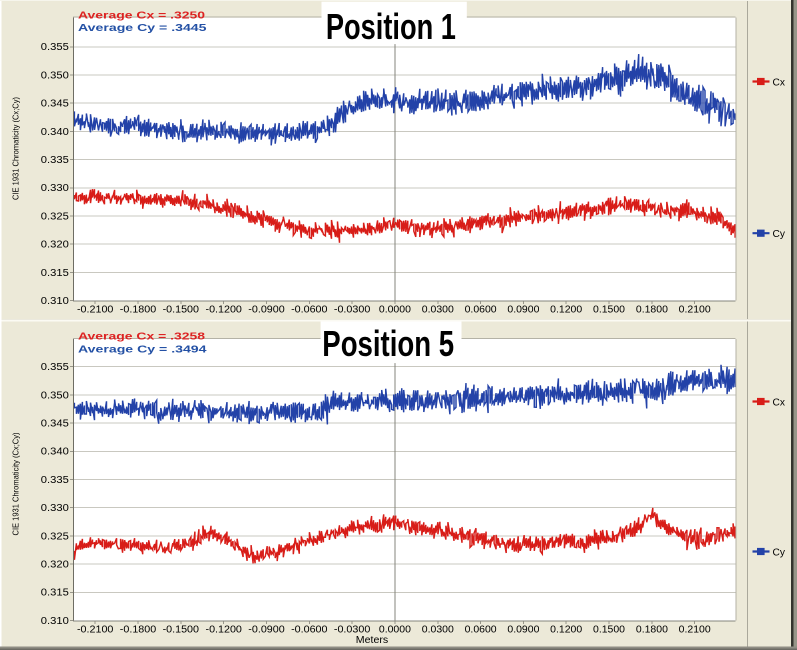 The image size is (797, 650). Describe the element at coordinates (142, 337) in the screenshot. I see `svg-text: Average Cx = .3258` at that location.